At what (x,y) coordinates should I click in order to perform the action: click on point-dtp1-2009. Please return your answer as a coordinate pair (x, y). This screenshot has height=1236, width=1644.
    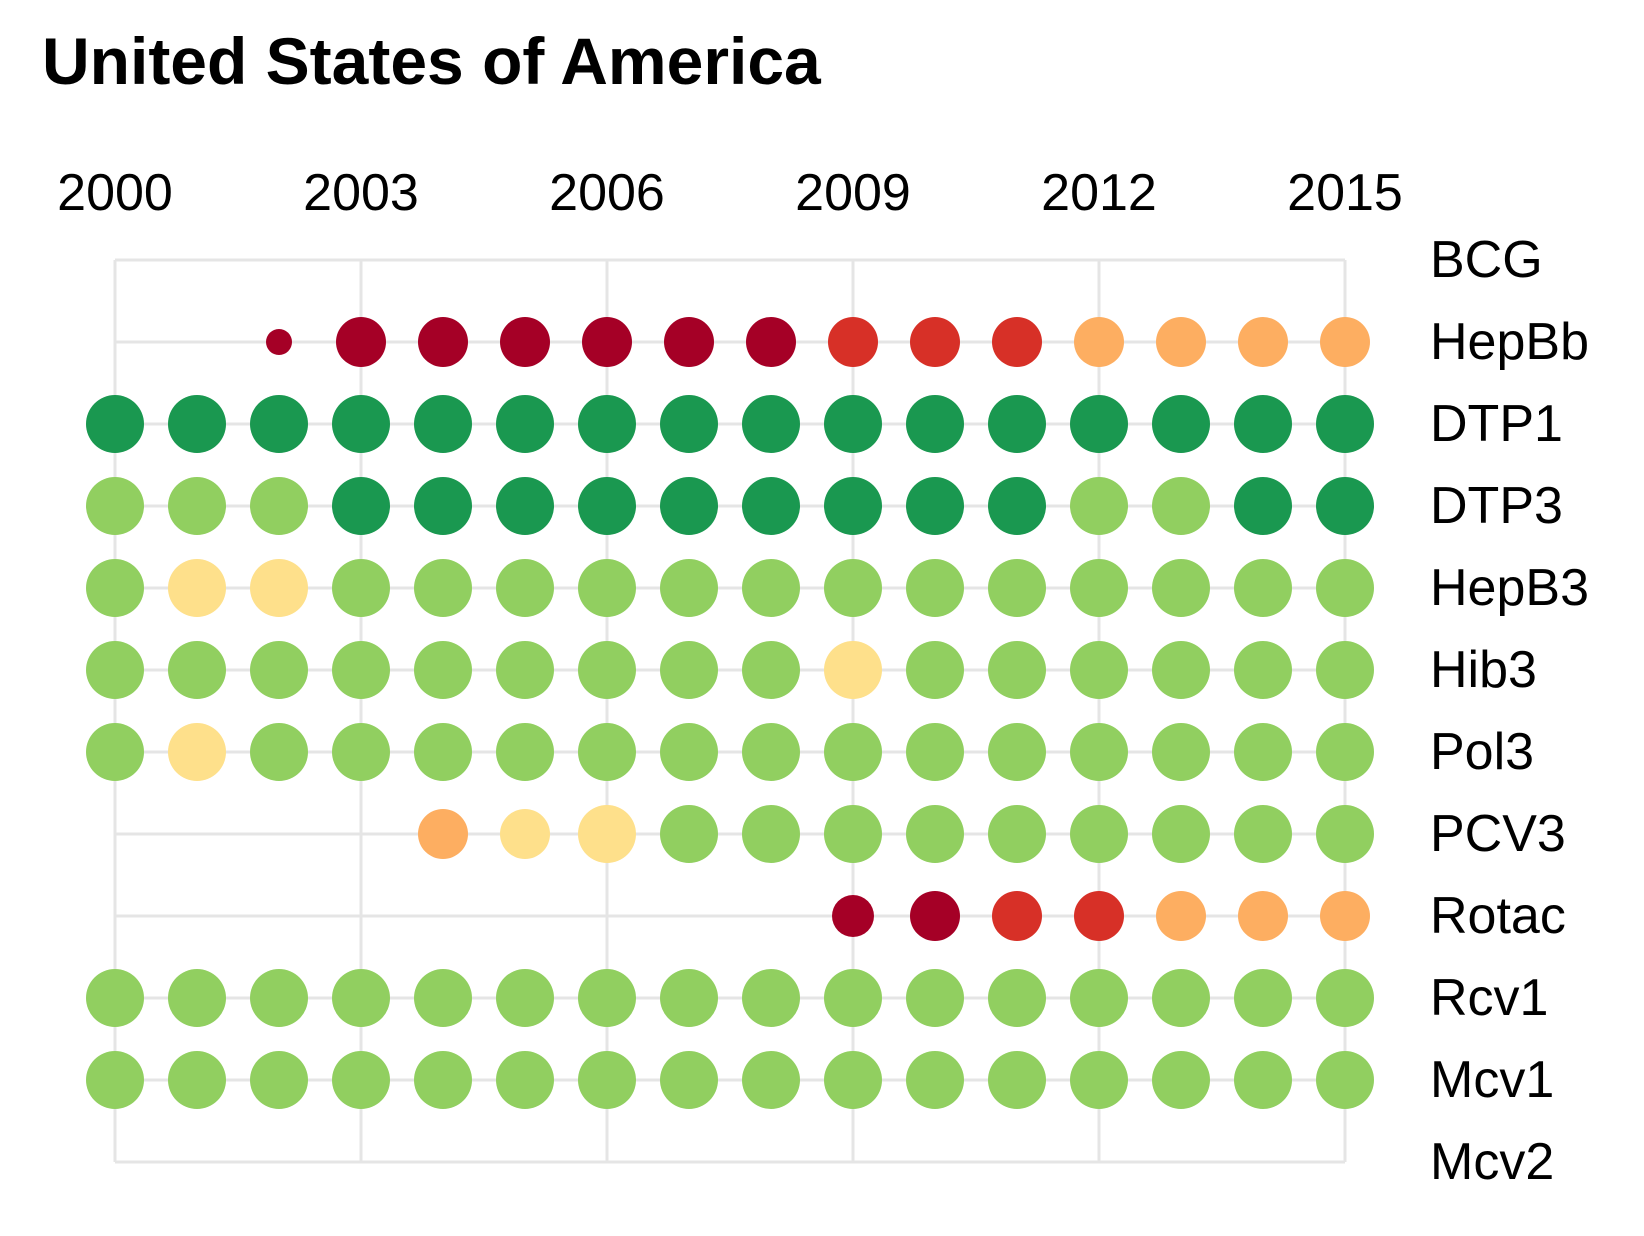
    Looking at the image, I should click on (853, 424).